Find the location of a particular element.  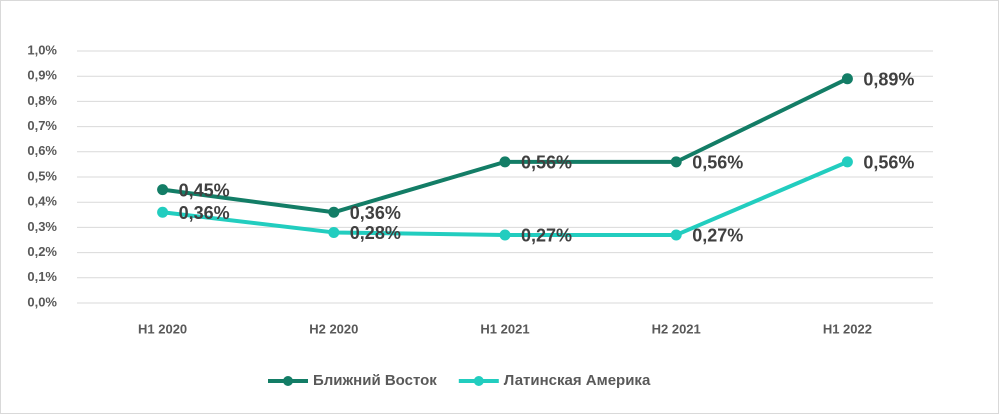

y-tick-label: 0,5% is located at coordinates (42, 175).